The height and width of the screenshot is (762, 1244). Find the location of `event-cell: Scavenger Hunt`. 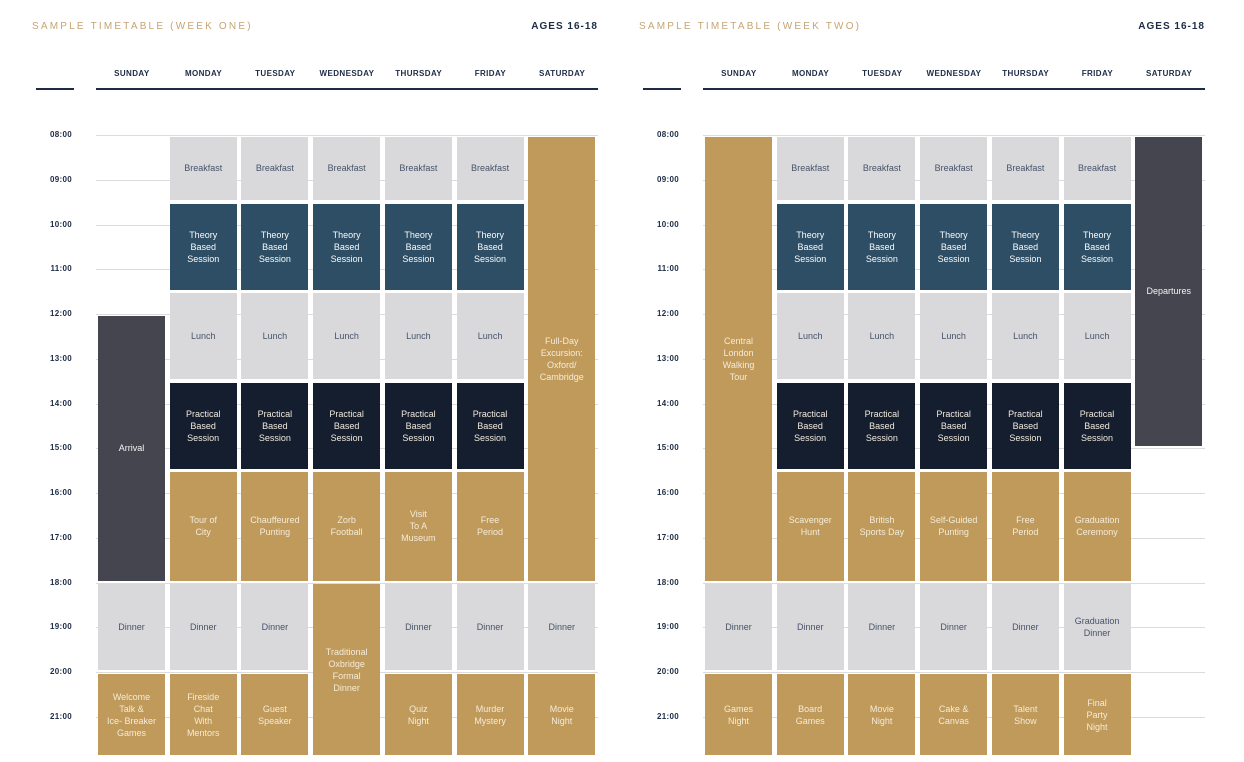

event-cell: Scavenger Hunt is located at coordinates (810, 526).